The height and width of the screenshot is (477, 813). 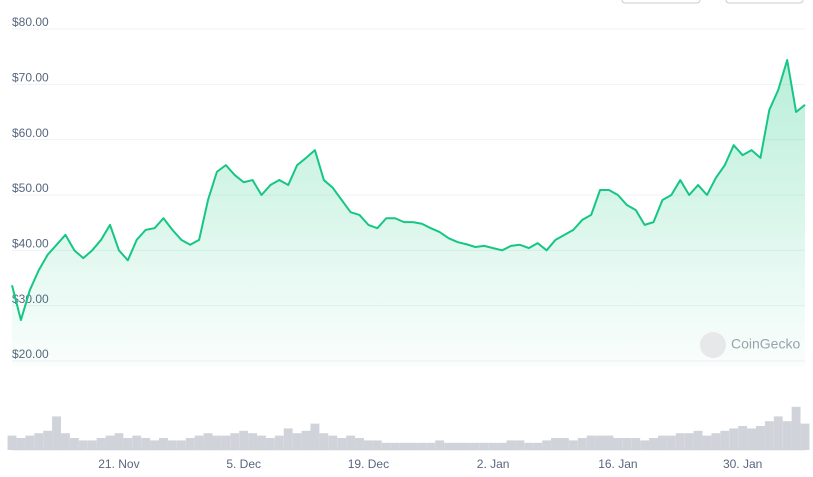 I want to click on x-tick-label: 30. Jan, so click(x=742, y=464).